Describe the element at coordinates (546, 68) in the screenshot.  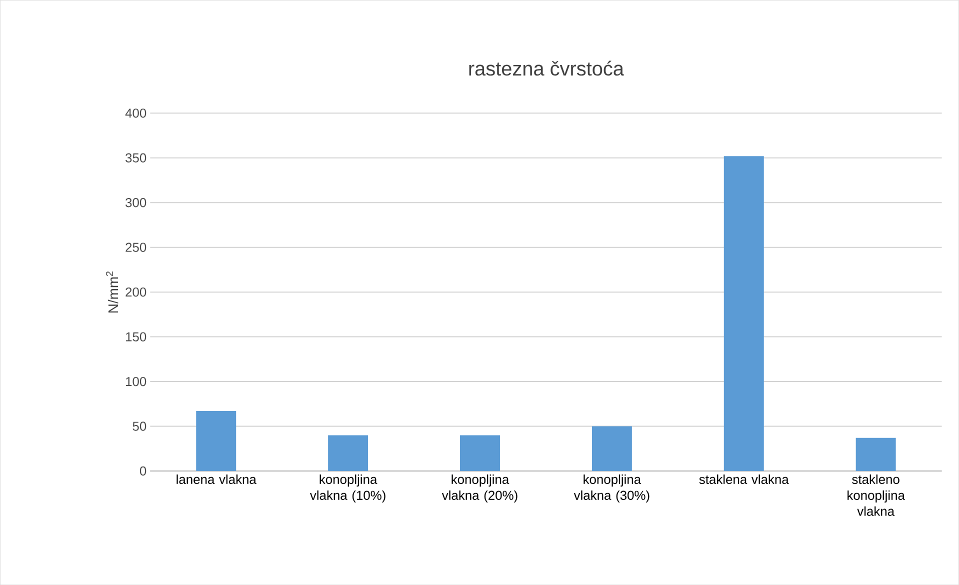
I see `chart-title: rastezna čvrstoća` at that location.